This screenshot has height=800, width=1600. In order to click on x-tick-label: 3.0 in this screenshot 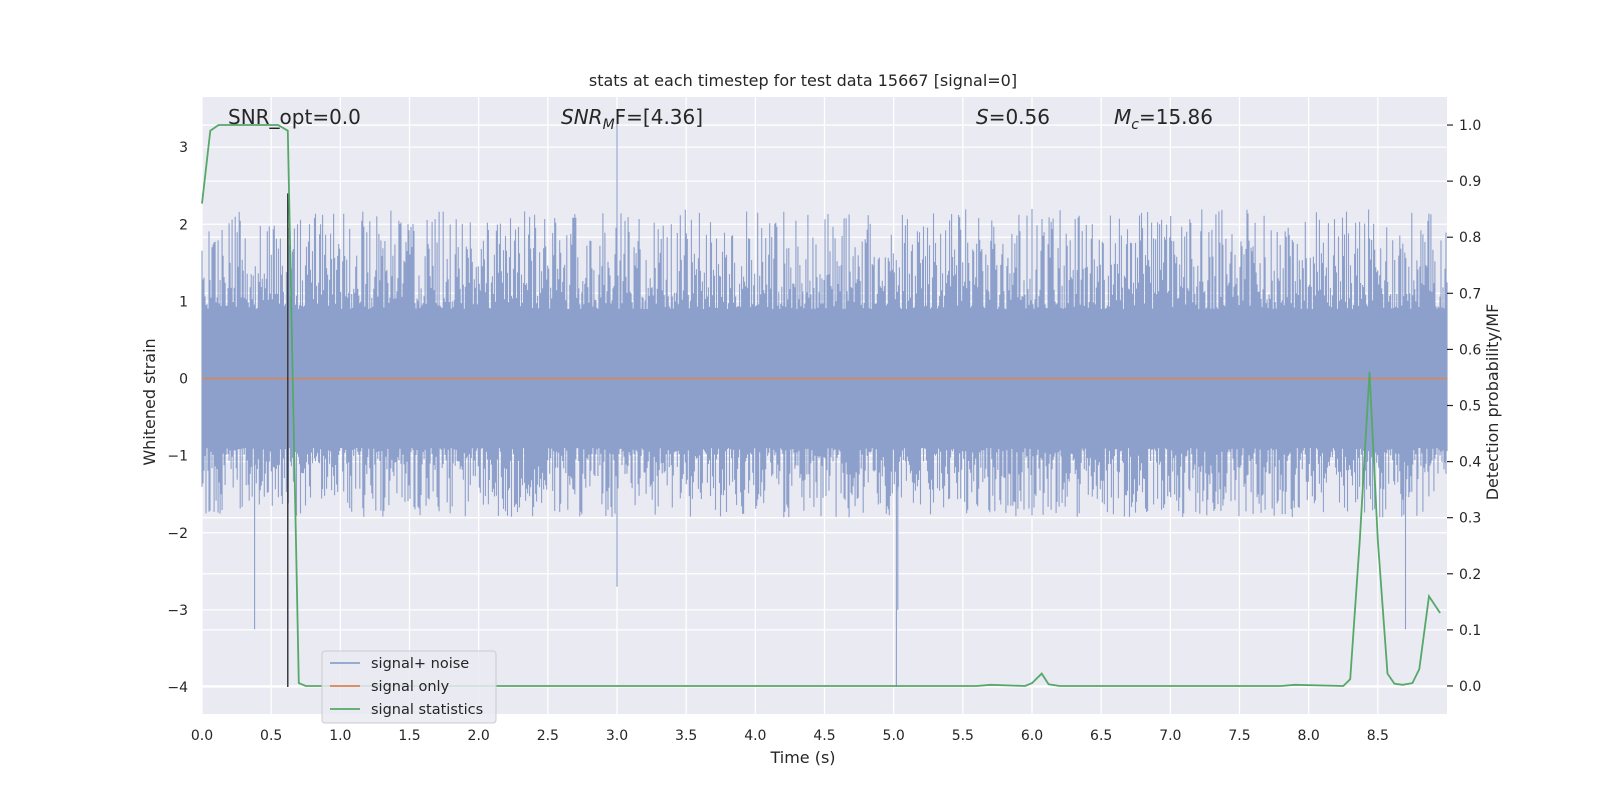, I will do `click(617, 736)`.